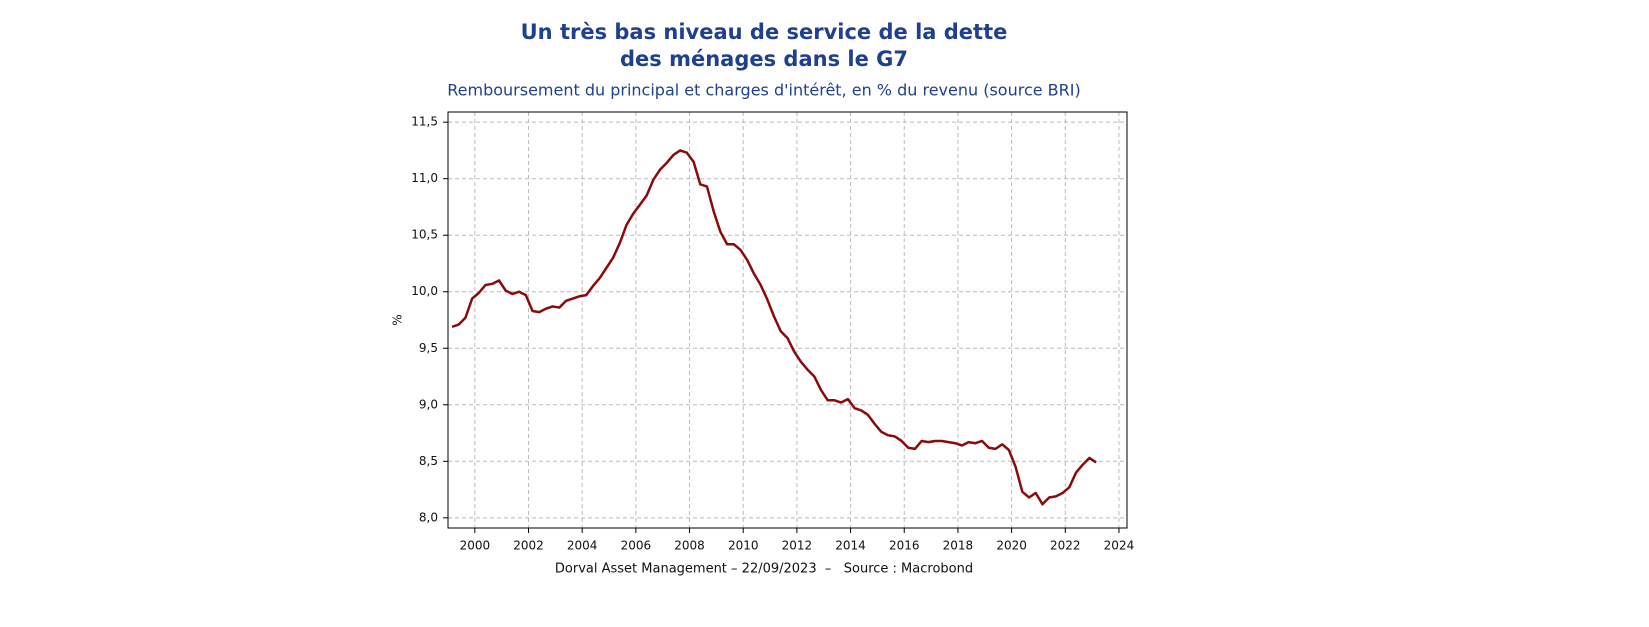 The image size is (1649, 627). I want to click on x-tick-label: 2008, so click(689, 546).